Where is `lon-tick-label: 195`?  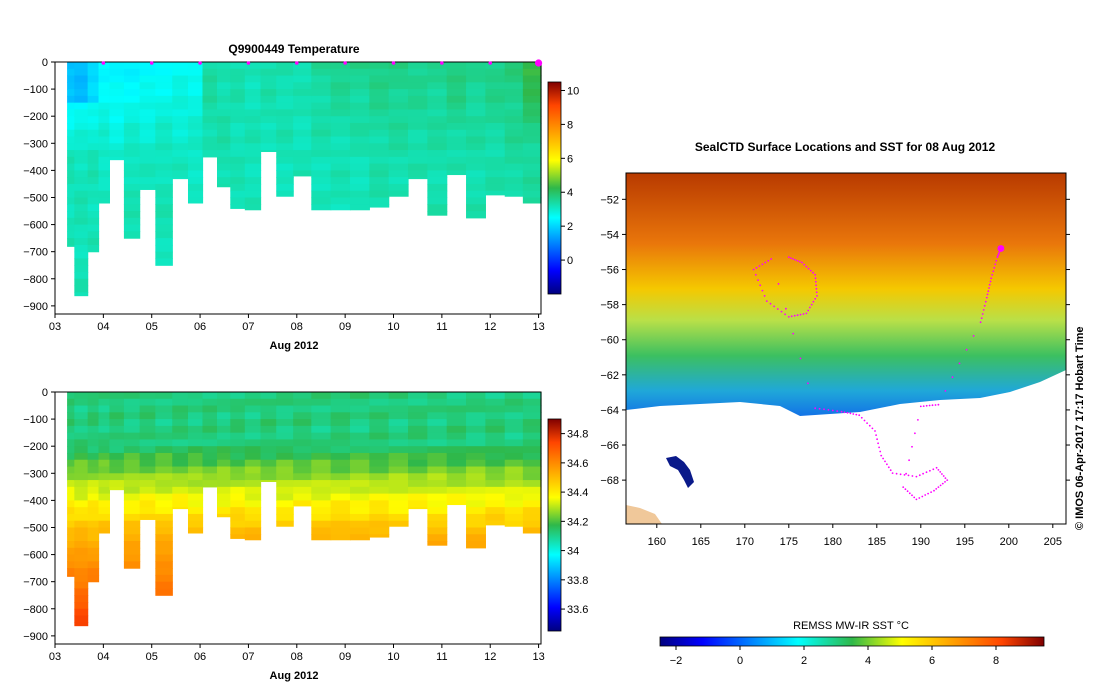
lon-tick-label: 195 is located at coordinates (965, 542).